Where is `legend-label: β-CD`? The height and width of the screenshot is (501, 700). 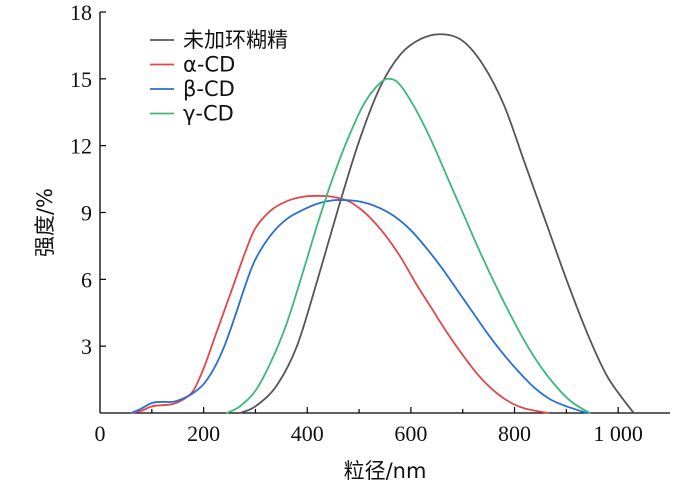
legend-label: β-CD is located at coordinates (209, 89).